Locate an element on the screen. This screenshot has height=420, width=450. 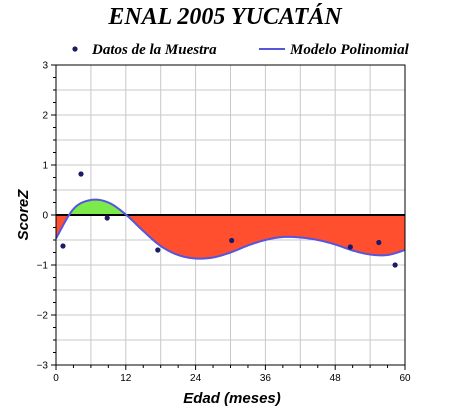
x-tick-label: 24 is located at coordinates (196, 378).